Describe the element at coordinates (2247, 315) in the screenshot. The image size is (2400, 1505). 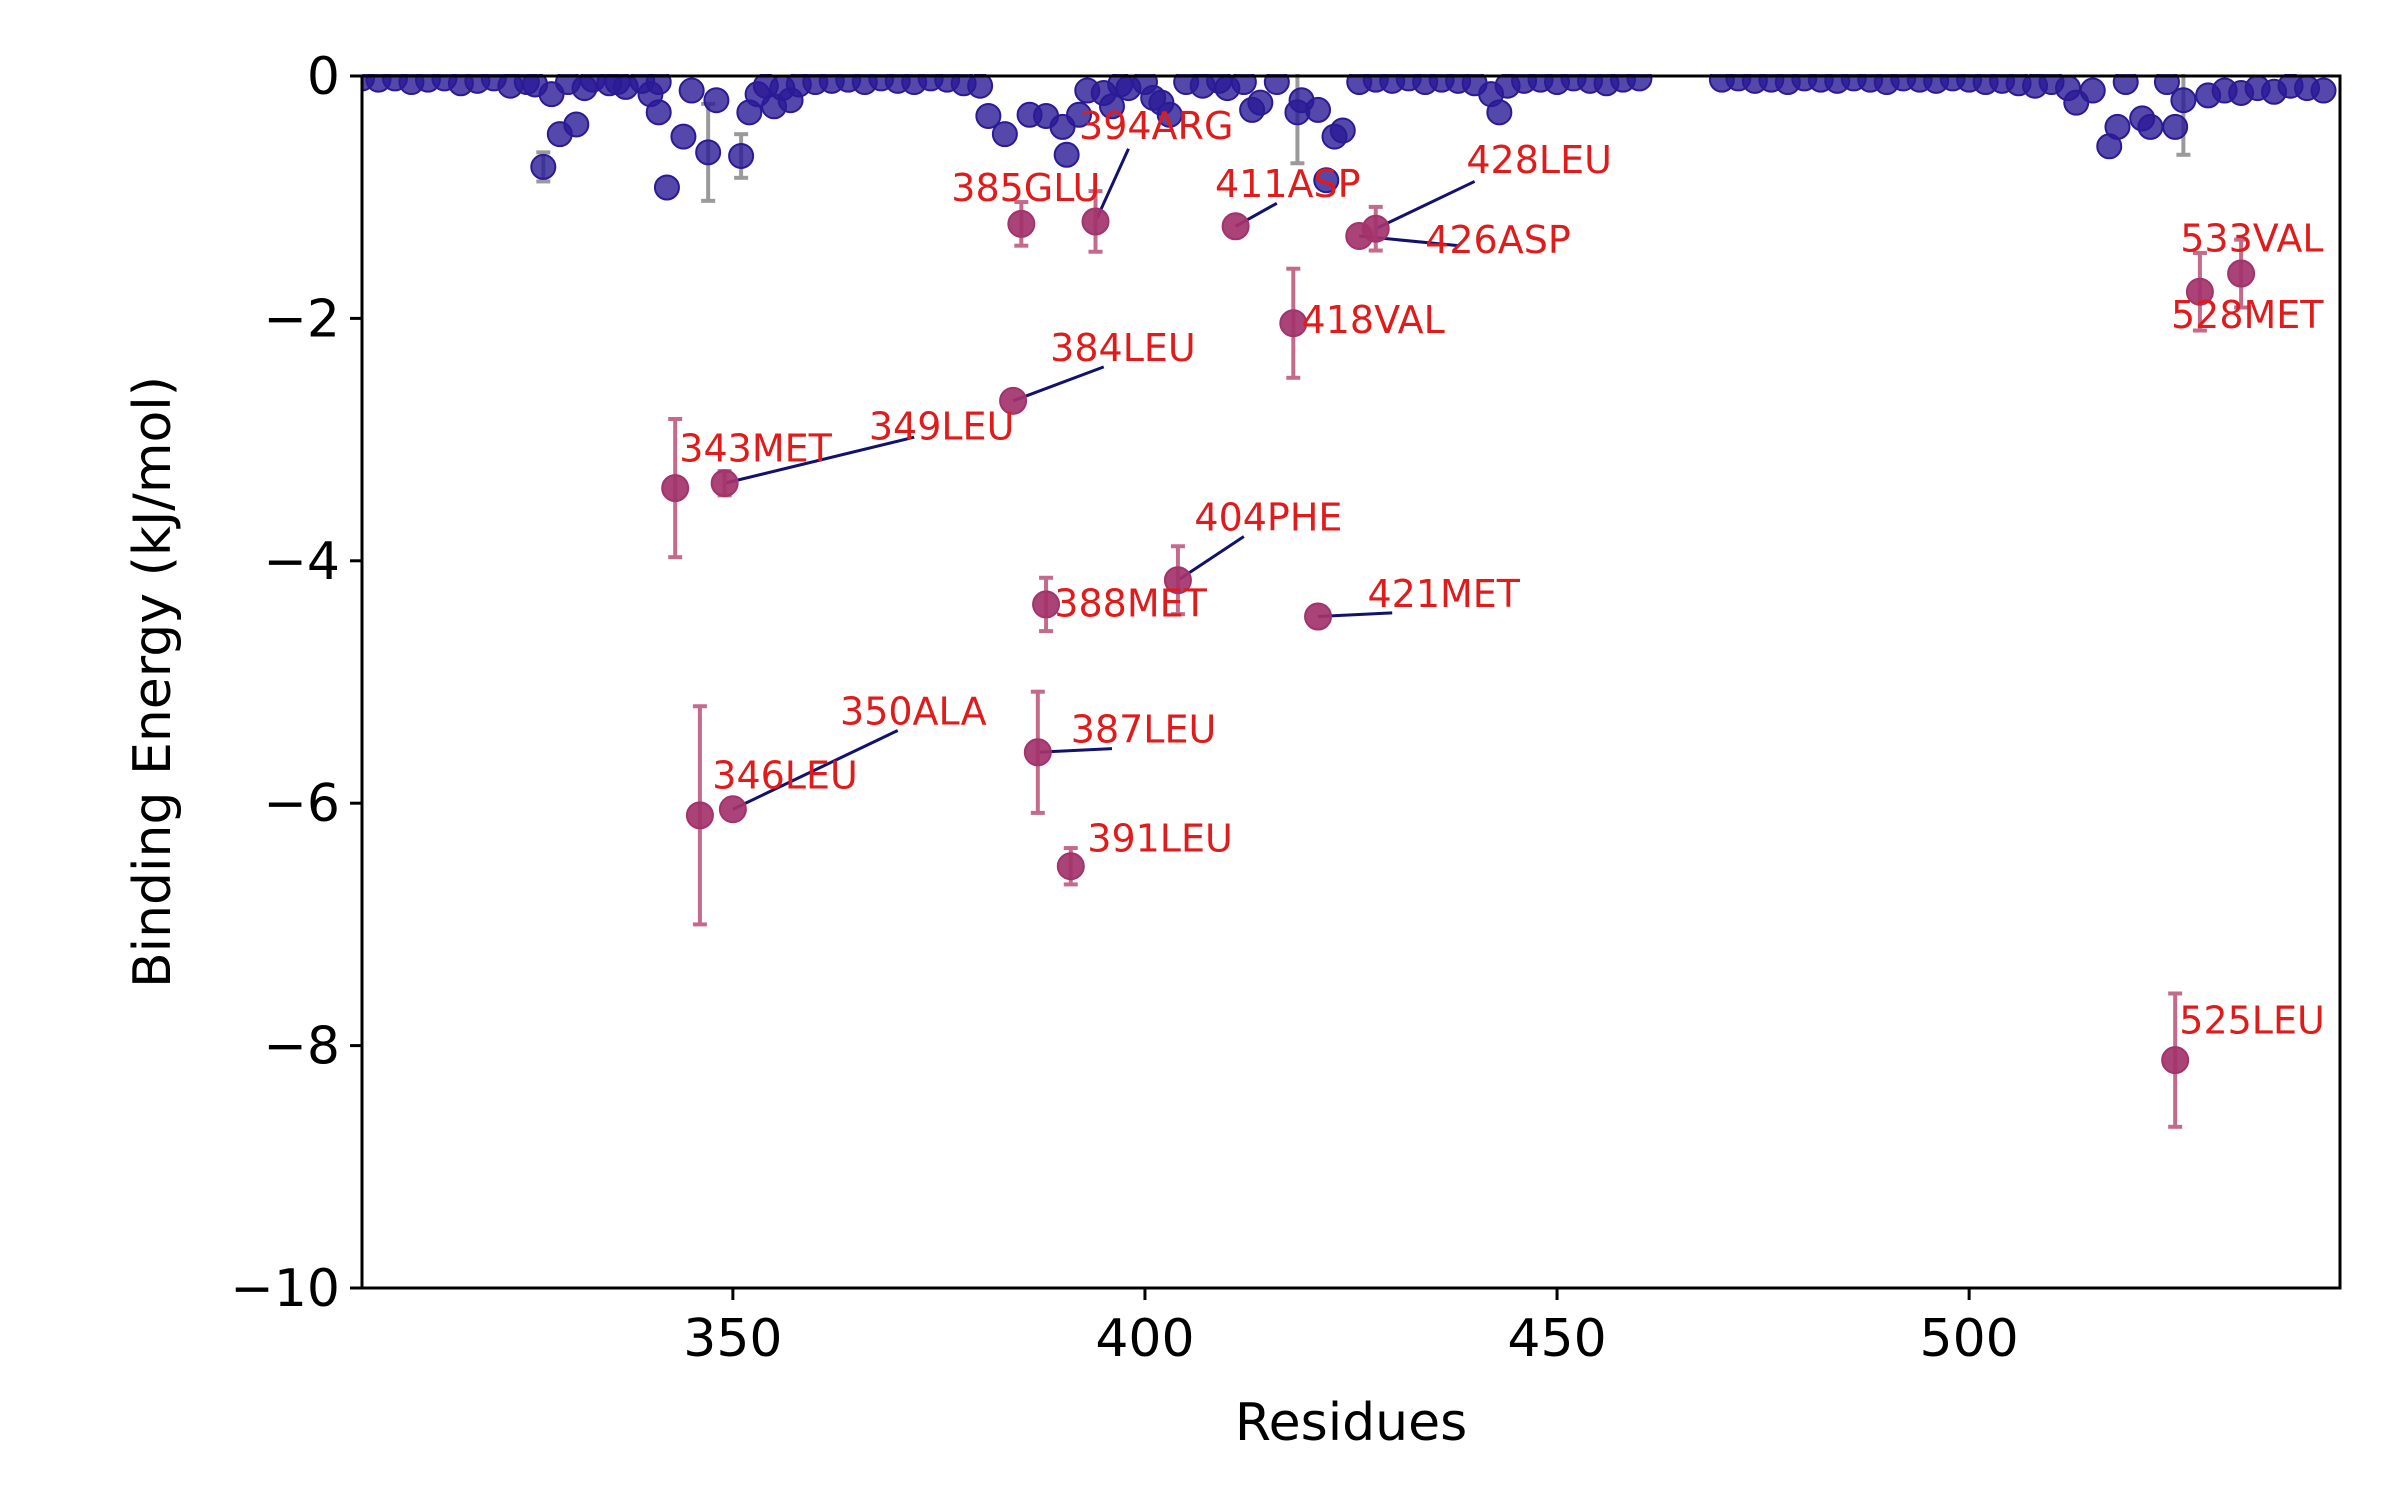
I see `residue-528MET-label: 528MET` at that location.